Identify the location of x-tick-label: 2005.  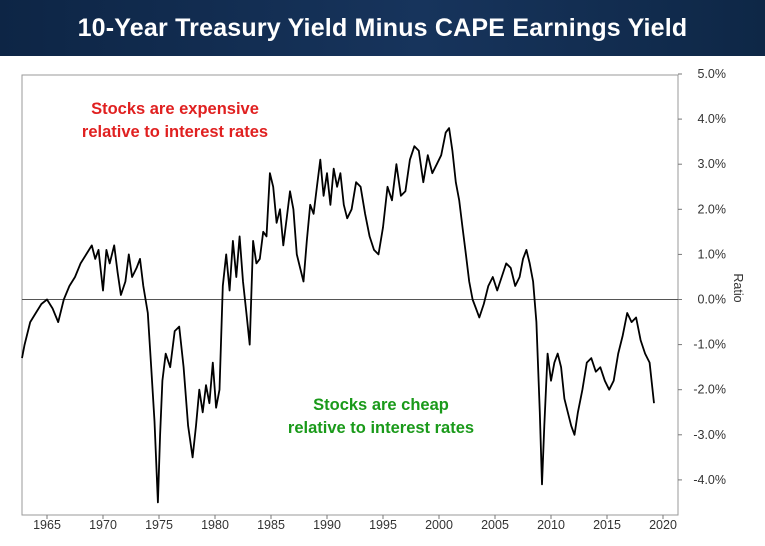
(495, 525).